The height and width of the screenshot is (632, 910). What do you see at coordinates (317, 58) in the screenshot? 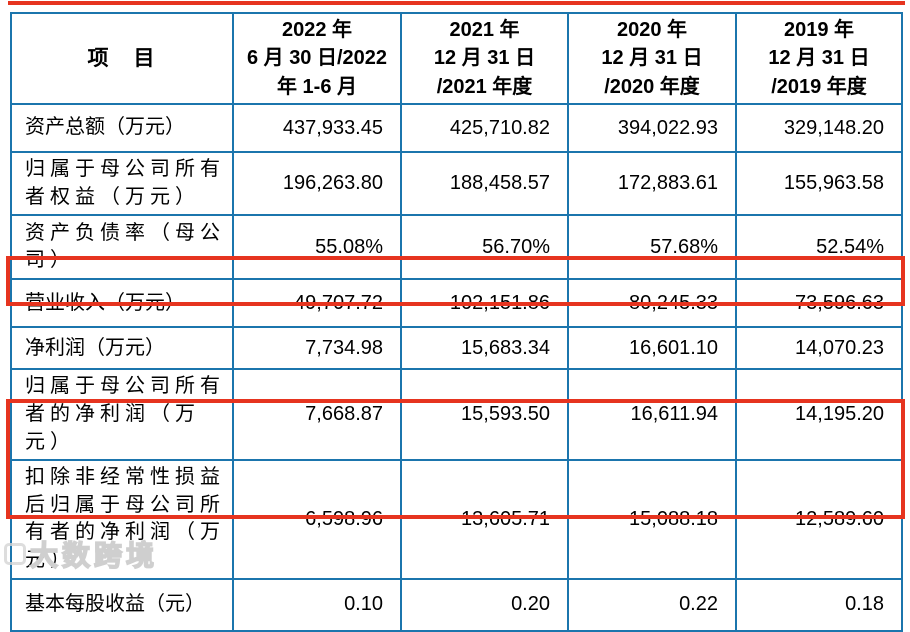
I see `col-header-2022: 2022 年 6 月 30 日/2022 年 1-6 月` at bounding box center [317, 58].